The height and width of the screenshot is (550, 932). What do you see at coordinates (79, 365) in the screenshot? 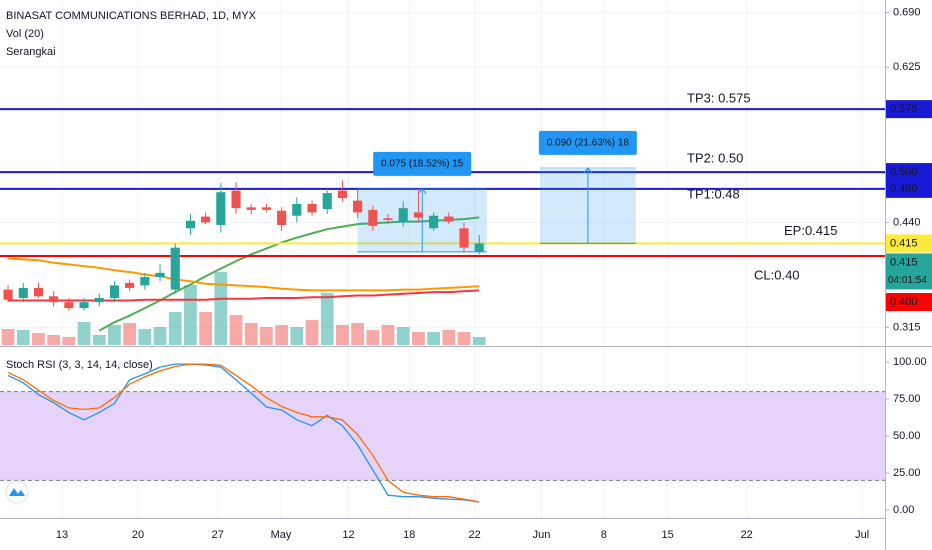
I see `rsi-title: Stoch RSI (3, 3, 14, 14, close)` at bounding box center [79, 365].